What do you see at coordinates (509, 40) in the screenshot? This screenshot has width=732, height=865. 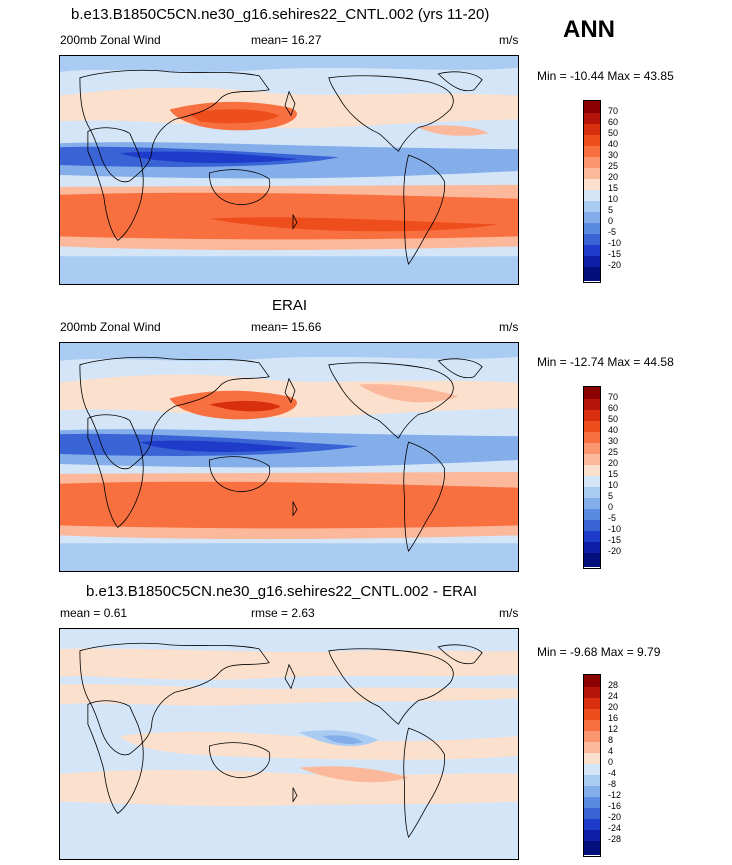 I see `panel1-units-label: m/s` at bounding box center [509, 40].